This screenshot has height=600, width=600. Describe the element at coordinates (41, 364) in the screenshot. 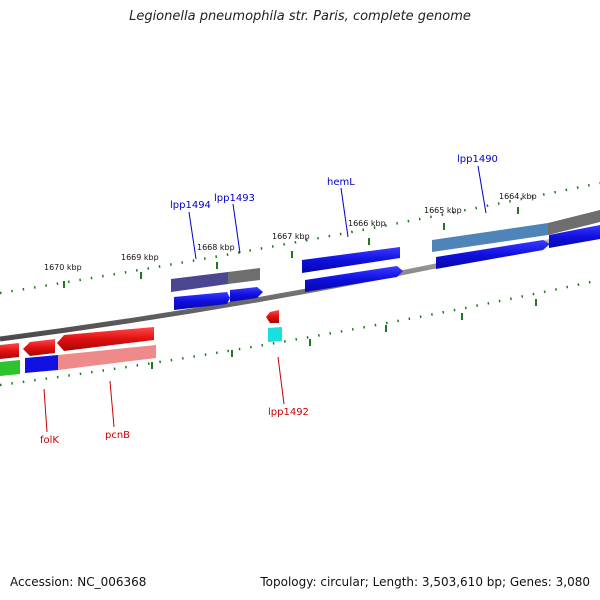

I see `cog-block-folK` at that location.